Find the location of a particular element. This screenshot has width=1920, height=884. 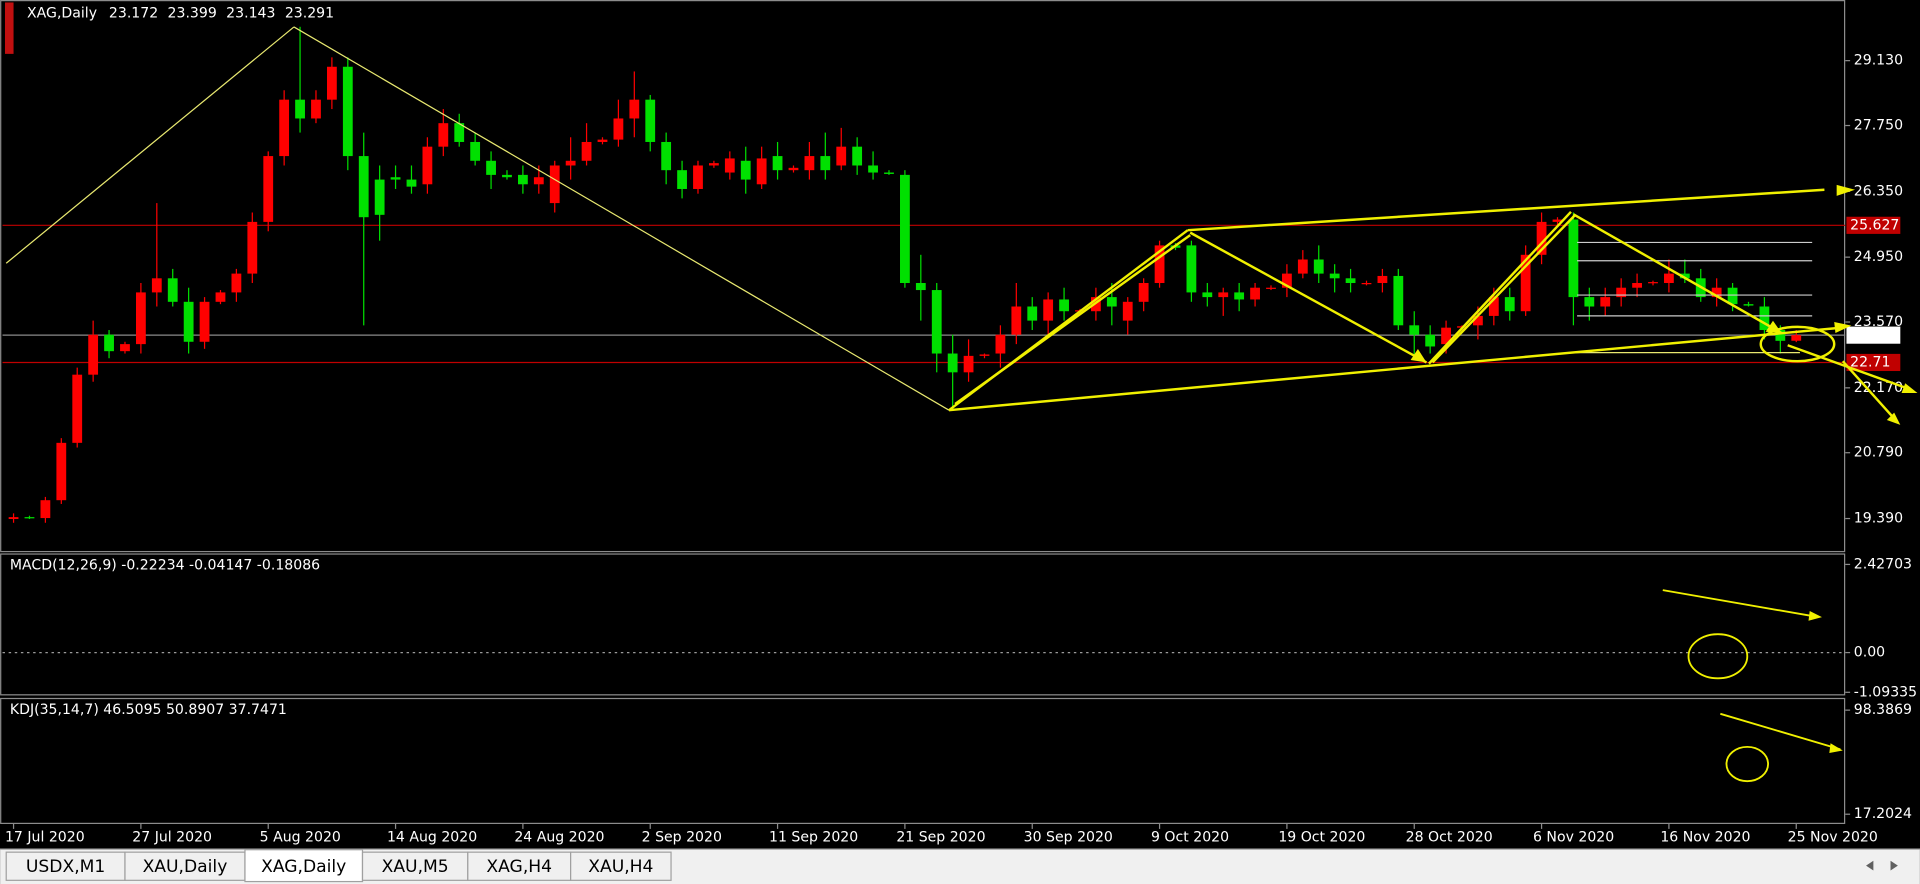

tab-label: XAG,Daily is located at coordinates (303, 867).